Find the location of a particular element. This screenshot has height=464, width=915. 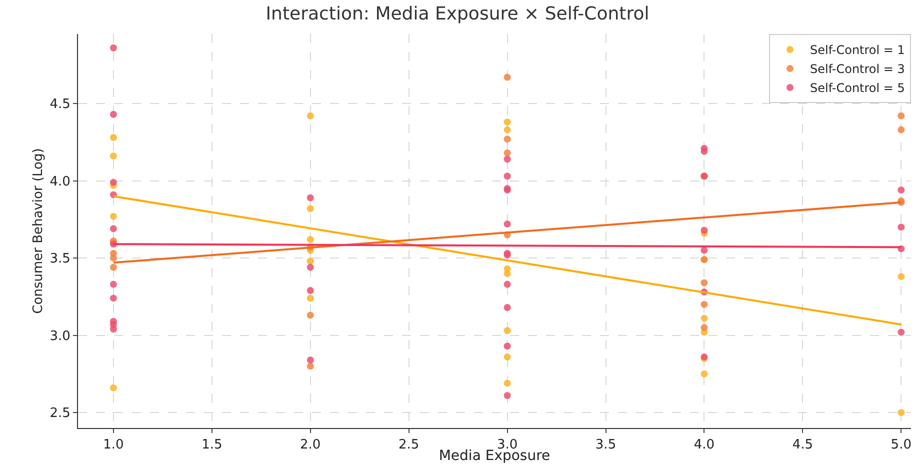

x-tick-label: 3.5 is located at coordinates (605, 445).